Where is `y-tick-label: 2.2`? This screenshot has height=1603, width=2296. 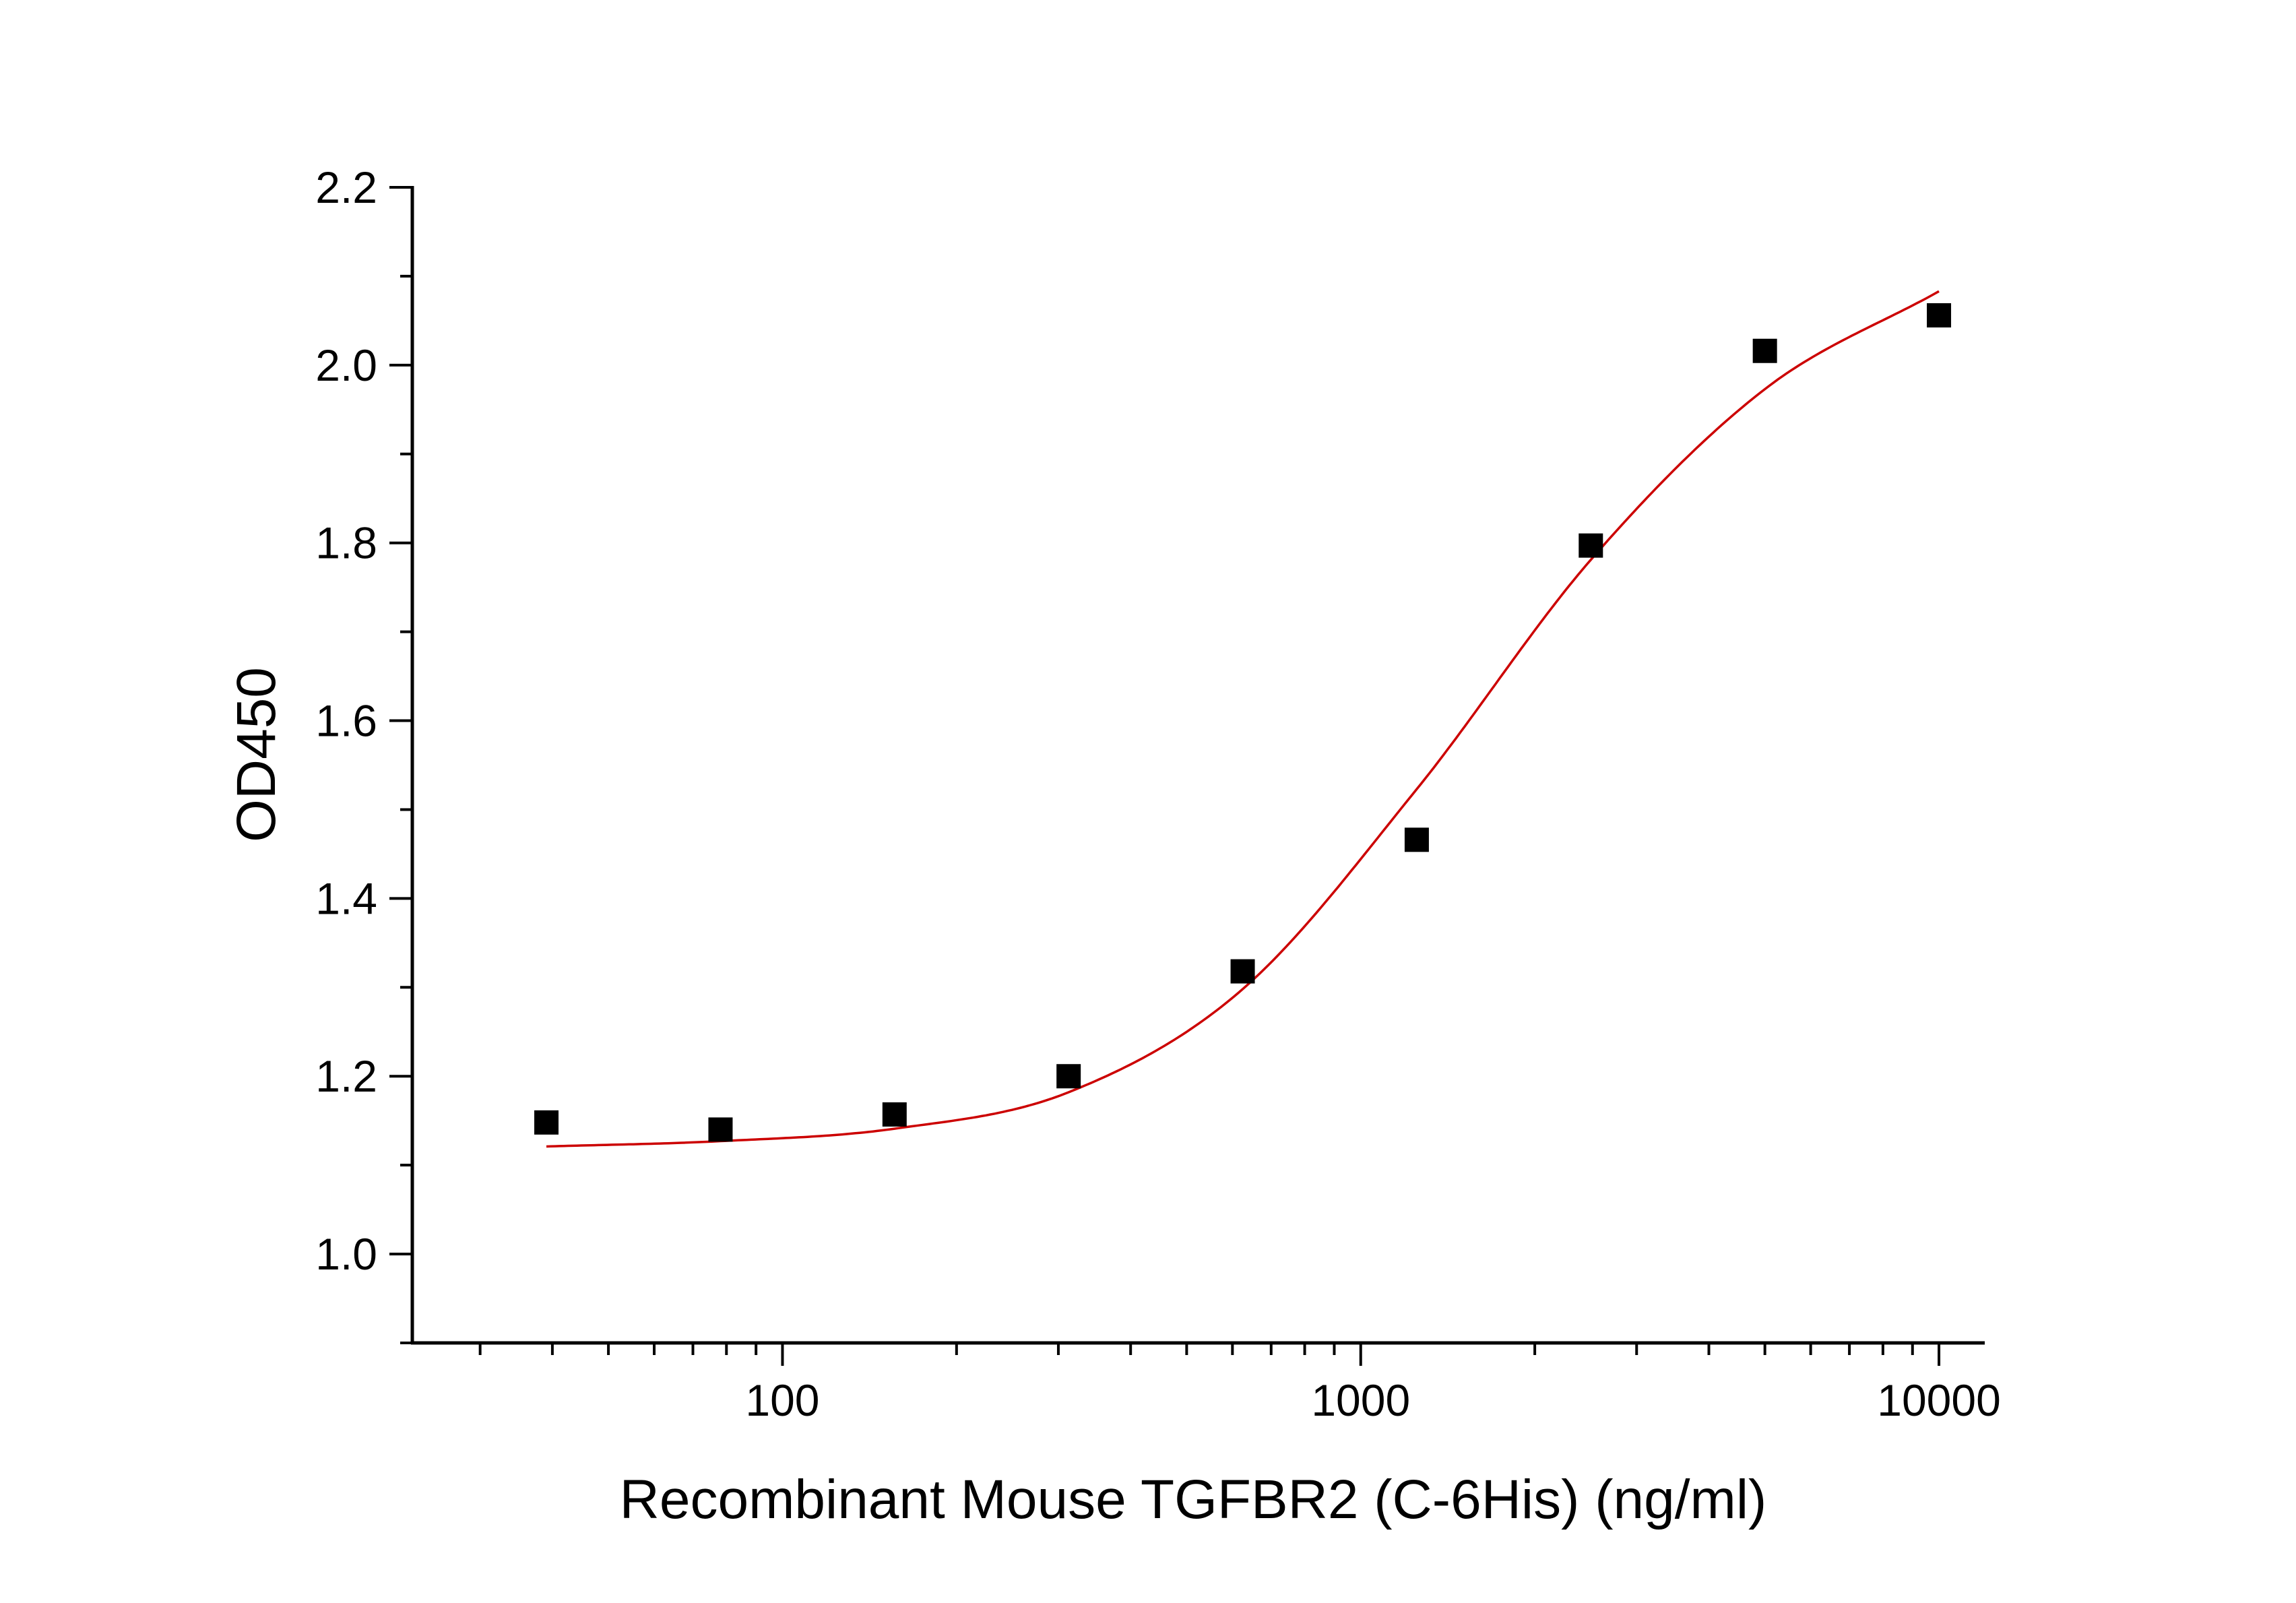
y-tick-label: 2.2 is located at coordinates (346, 187).